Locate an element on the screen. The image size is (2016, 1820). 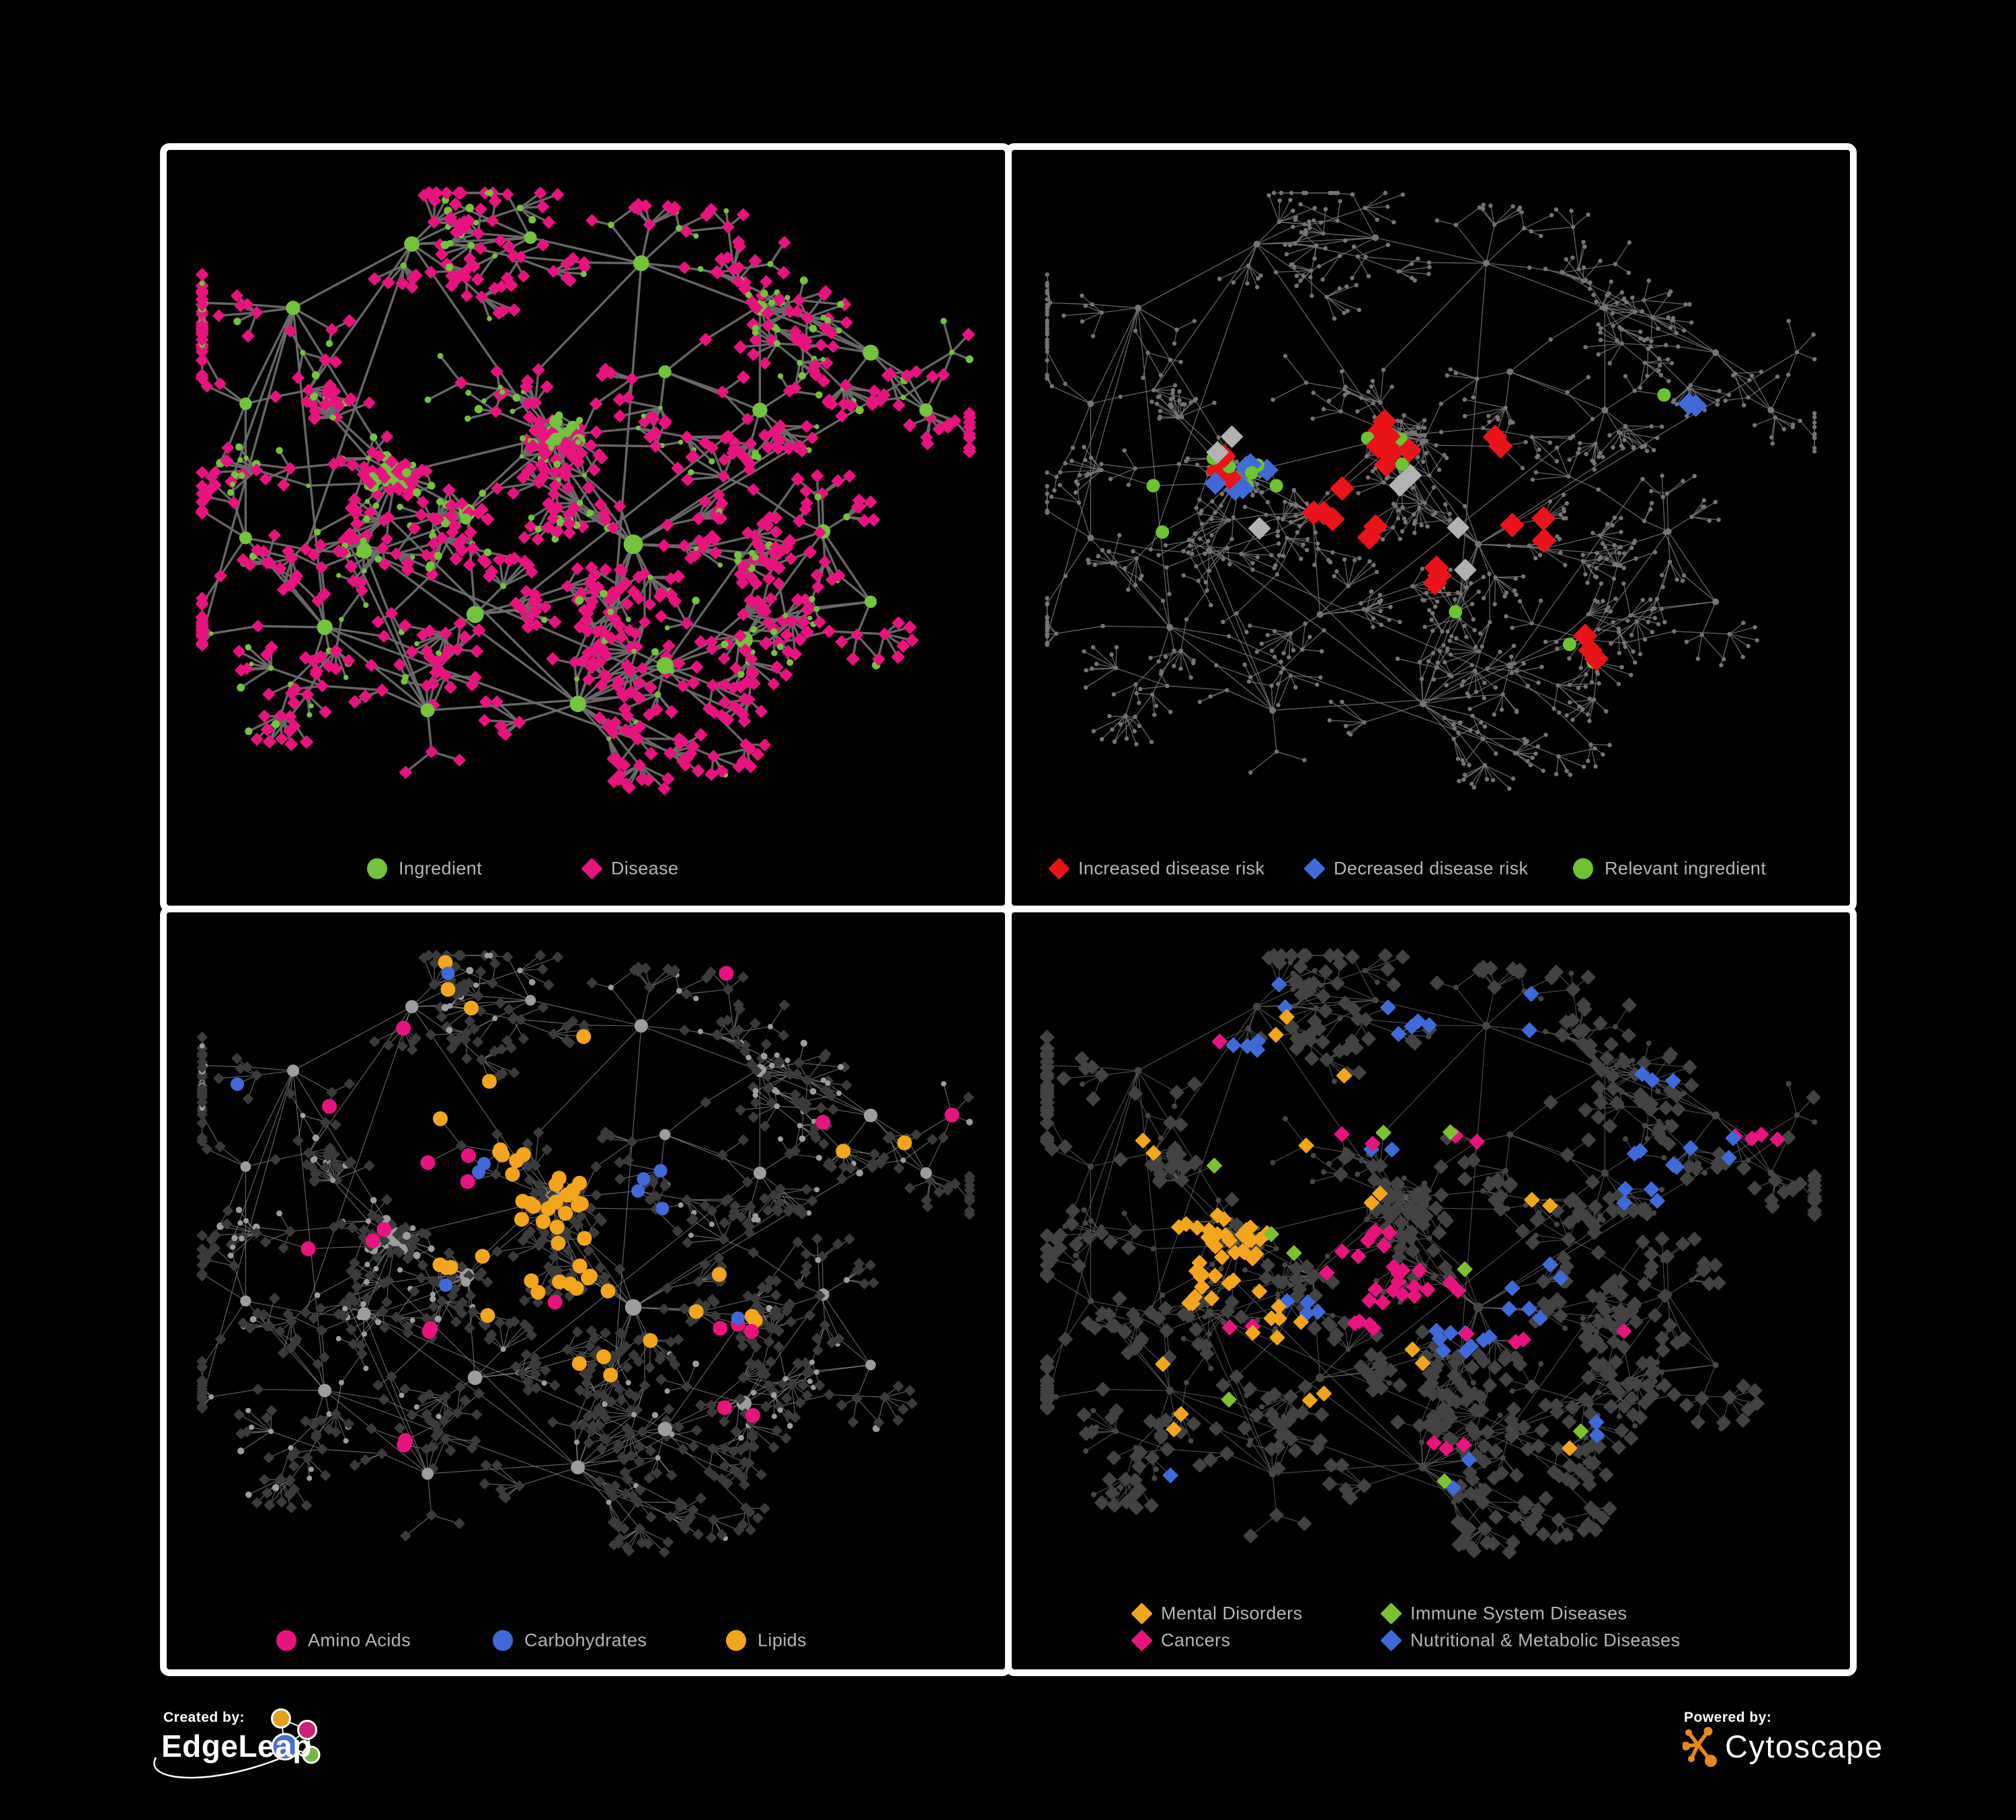
edgeleap-brand: EdgeLeap is located at coordinates (236, 1746).